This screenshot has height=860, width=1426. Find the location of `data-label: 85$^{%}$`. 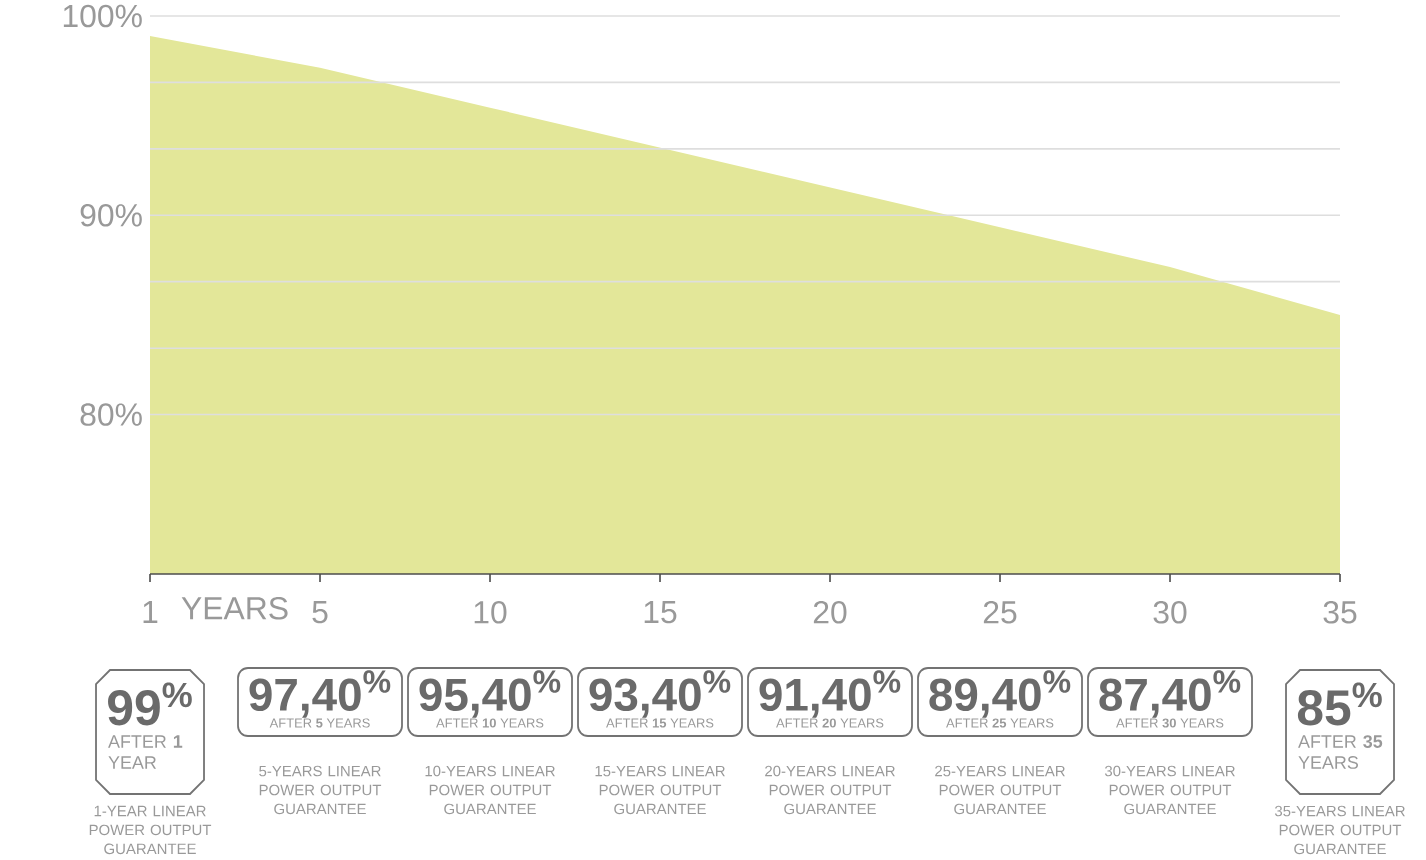

data-label: 85$^{%}$ is located at coordinates (1339, 704).